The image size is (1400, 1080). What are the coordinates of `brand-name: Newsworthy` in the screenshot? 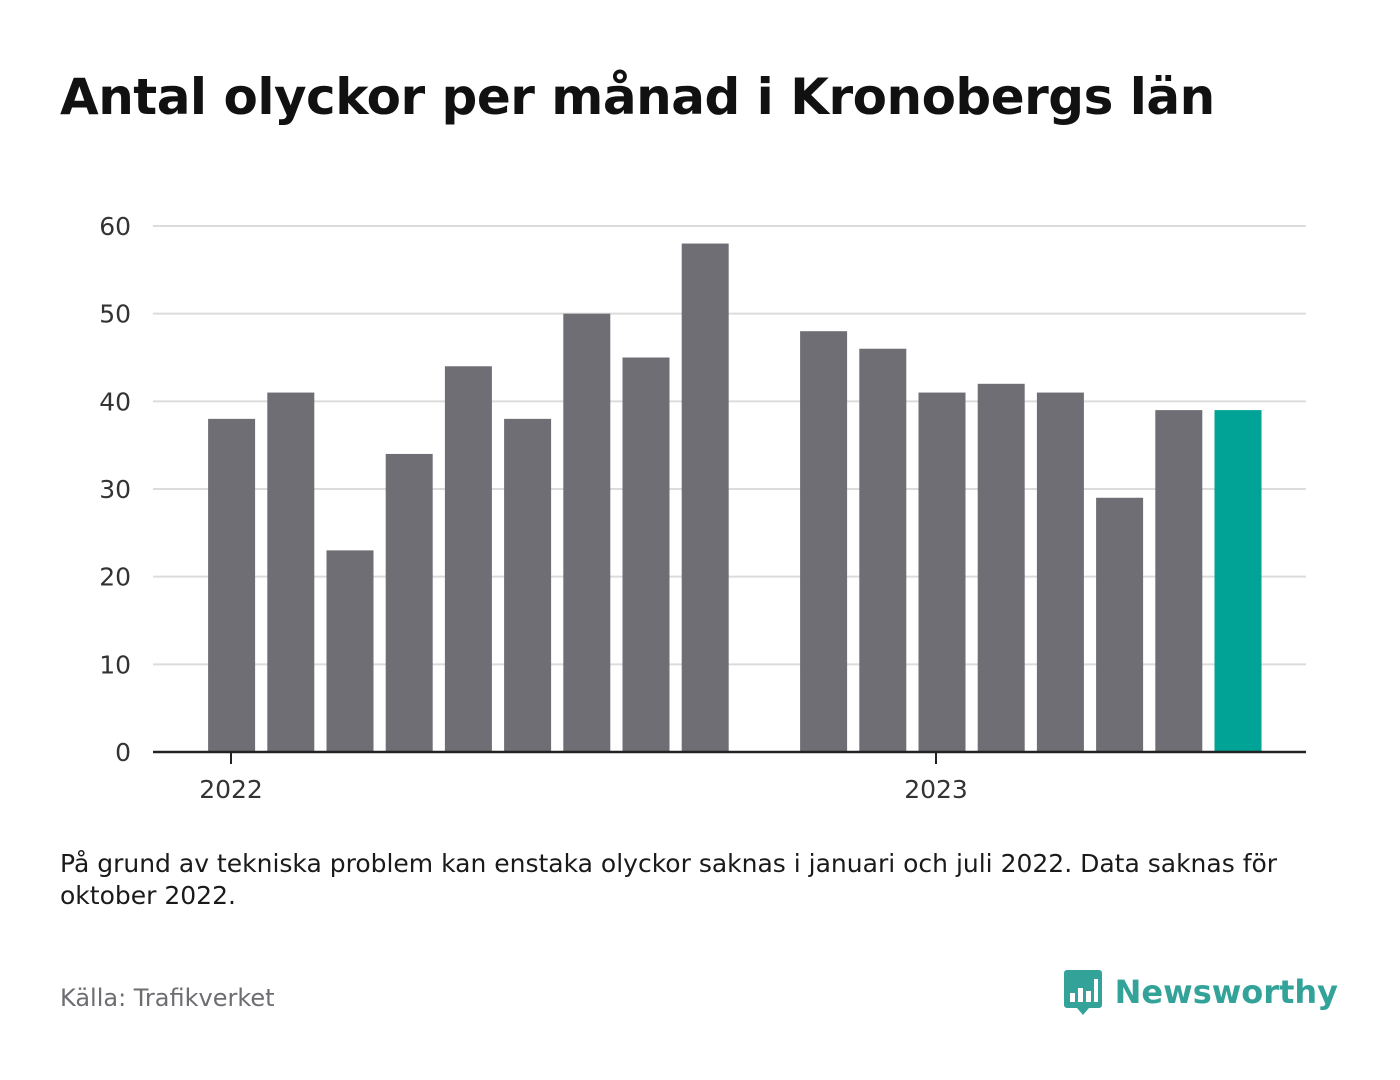 It's located at (1226, 992).